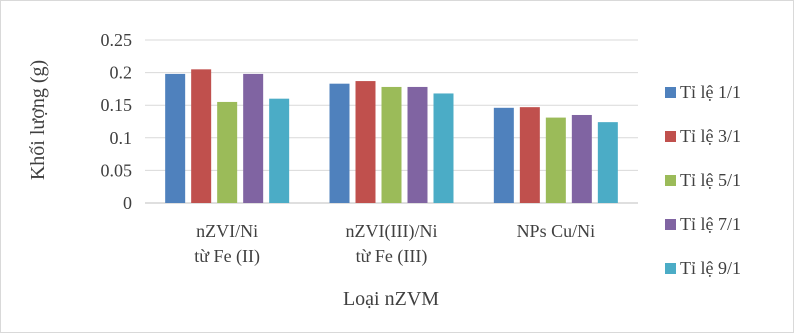  Describe the element at coordinates (710, 268) in the screenshot. I see `legend-label: Tỉ lệ 9/1` at that location.